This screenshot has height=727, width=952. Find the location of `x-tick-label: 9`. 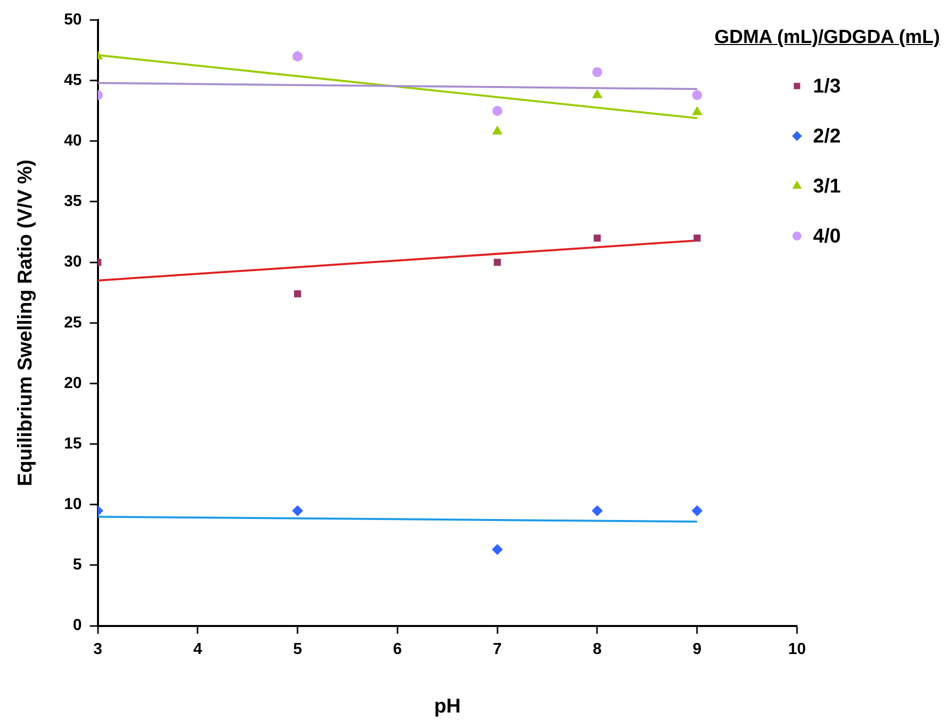

x-tick-label: 9 is located at coordinates (697, 649).